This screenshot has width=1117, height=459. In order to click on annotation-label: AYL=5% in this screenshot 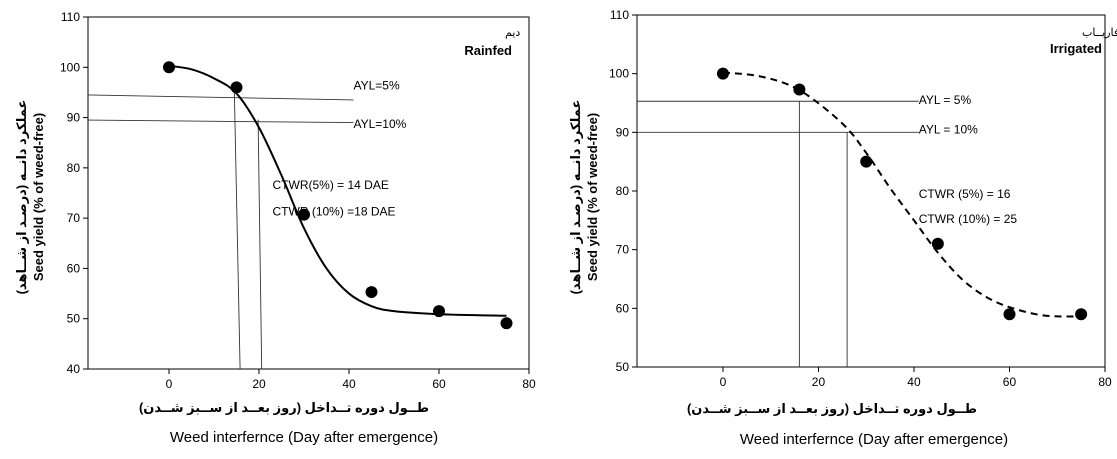, I will do `click(377, 85)`.